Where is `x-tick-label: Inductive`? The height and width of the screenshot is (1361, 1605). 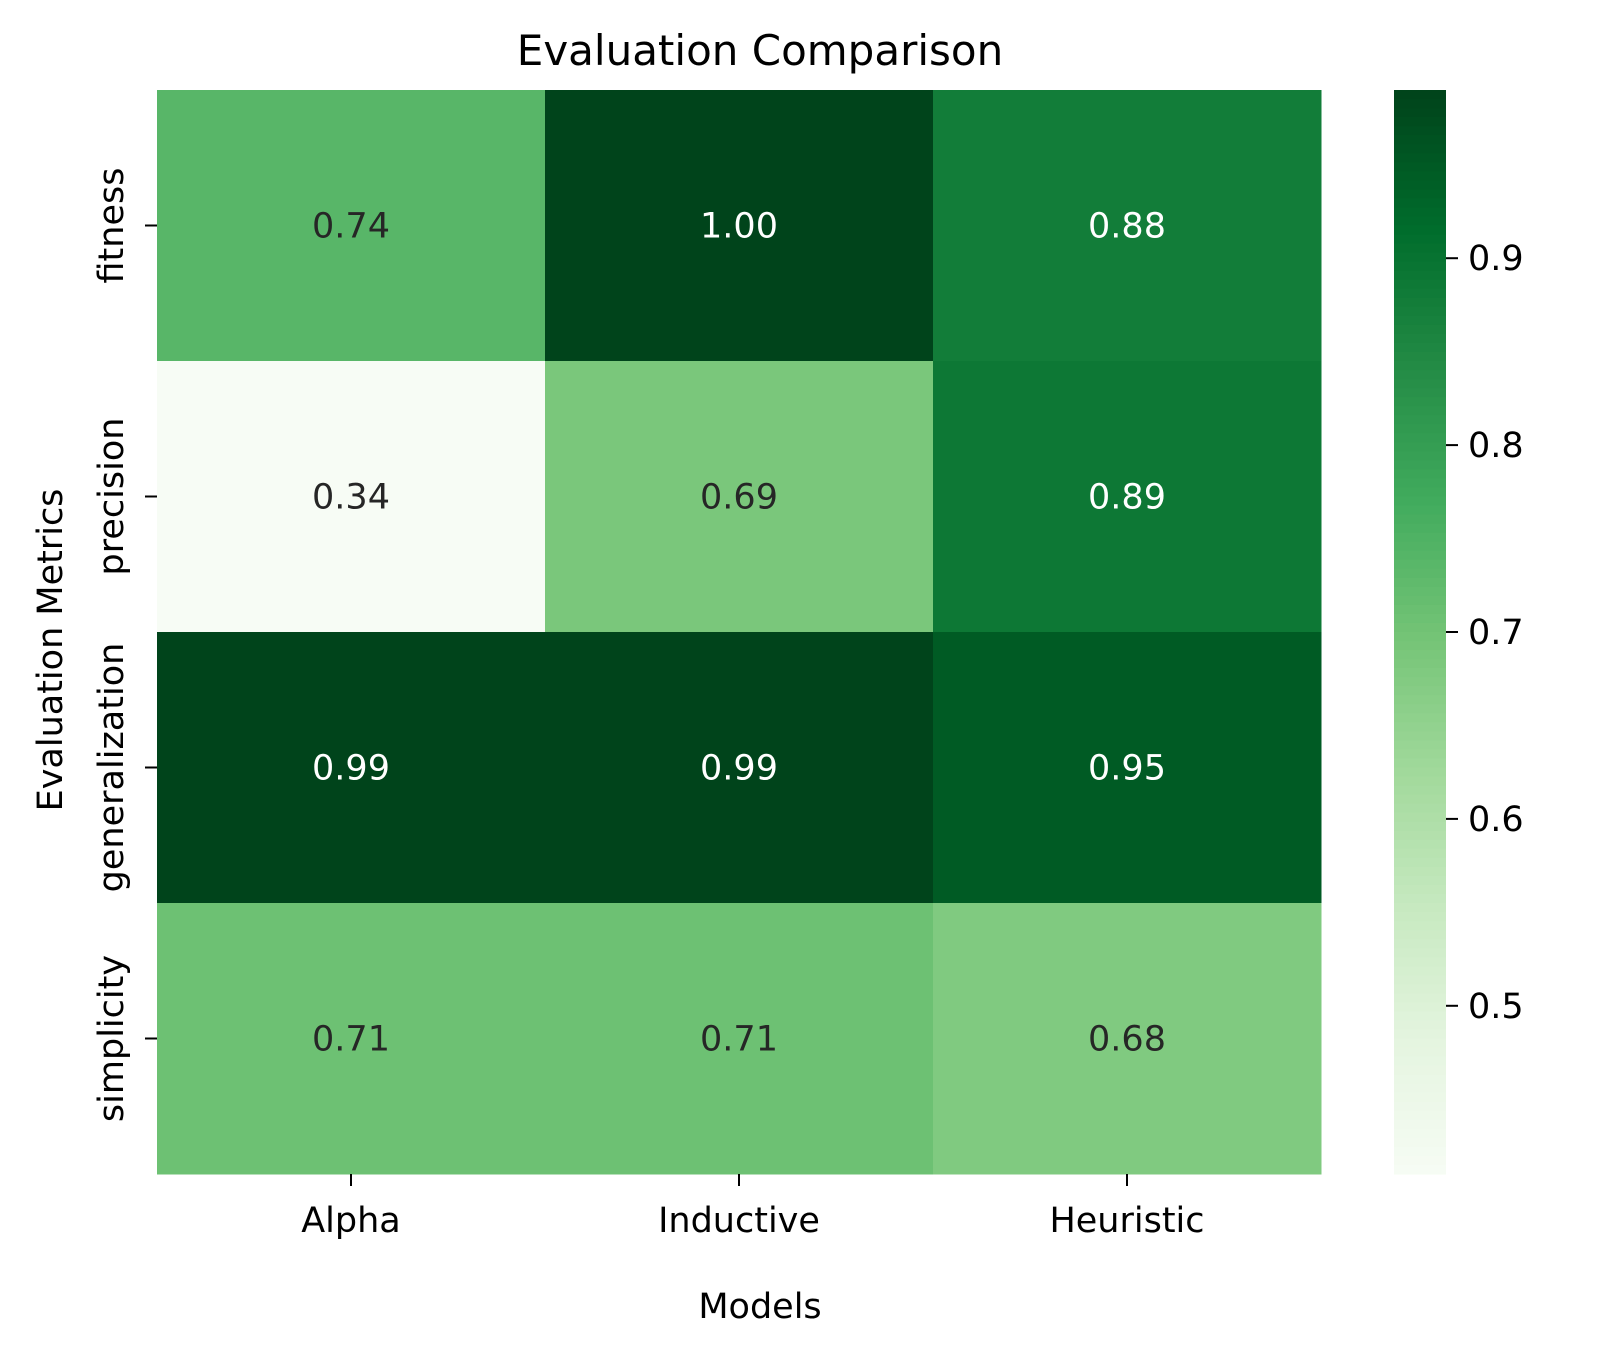
x-tick-label: Inductive is located at coordinates (739, 1221).